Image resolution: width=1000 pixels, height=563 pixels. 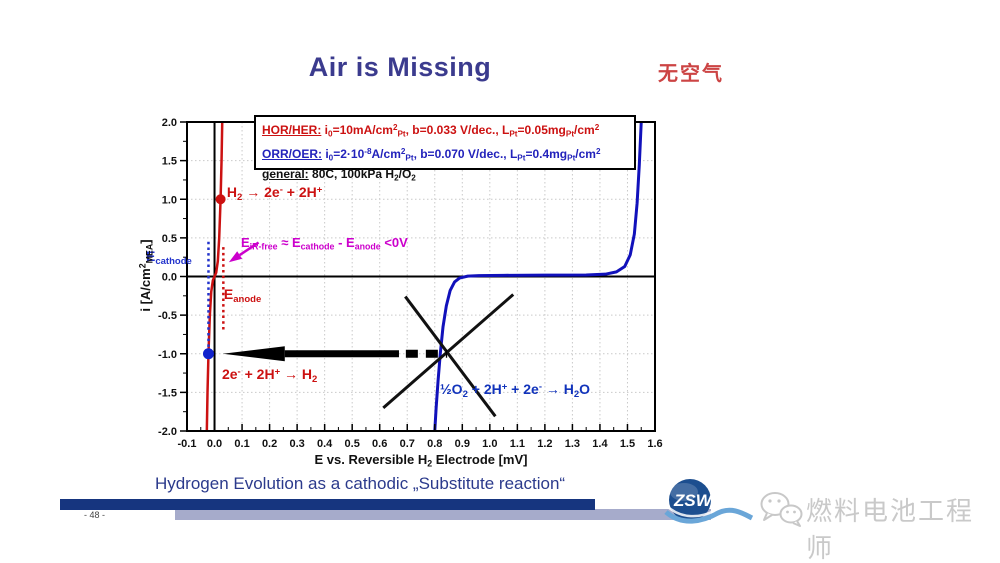 What do you see at coordinates (292, 153) in the screenshot?
I see `legend-label: ORR/OER:` at bounding box center [292, 153].